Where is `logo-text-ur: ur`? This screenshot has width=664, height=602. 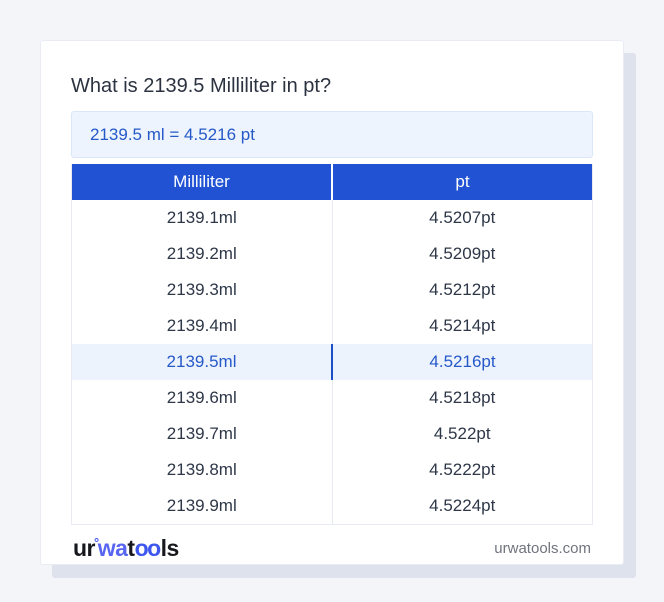
logo-text-ur: ur is located at coordinates (84, 547).